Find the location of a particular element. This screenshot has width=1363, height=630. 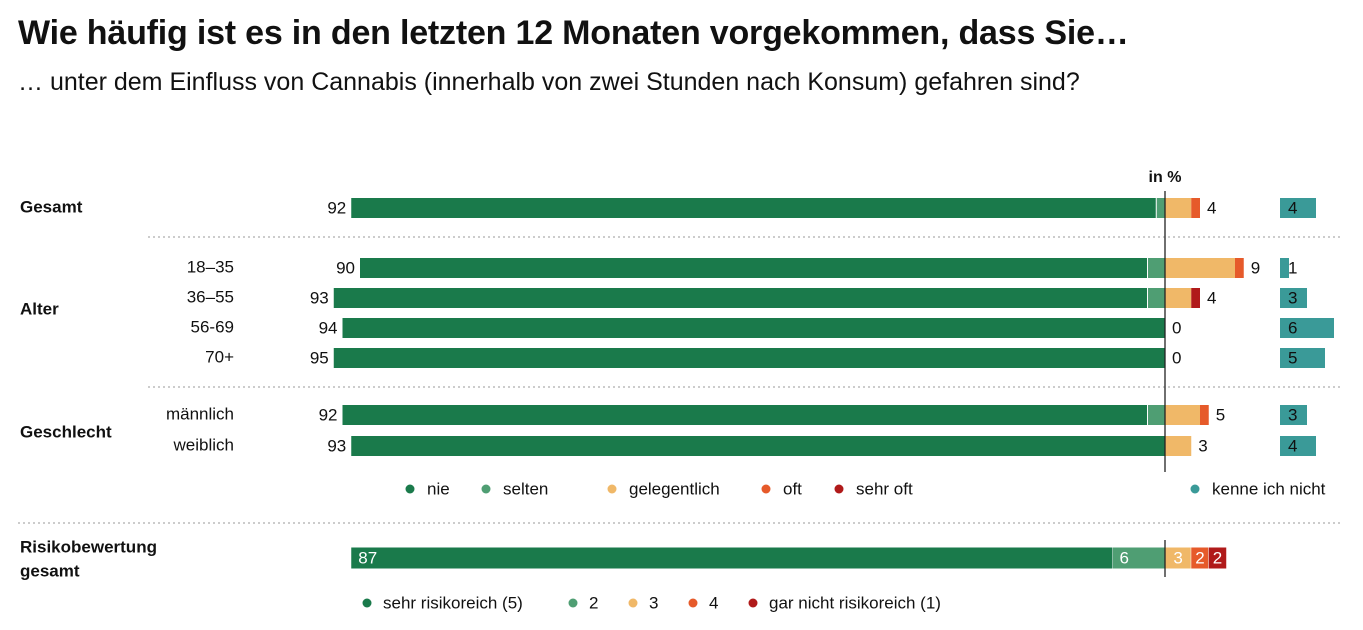

legend-swatch-nie is located at coordinates (410, 489).